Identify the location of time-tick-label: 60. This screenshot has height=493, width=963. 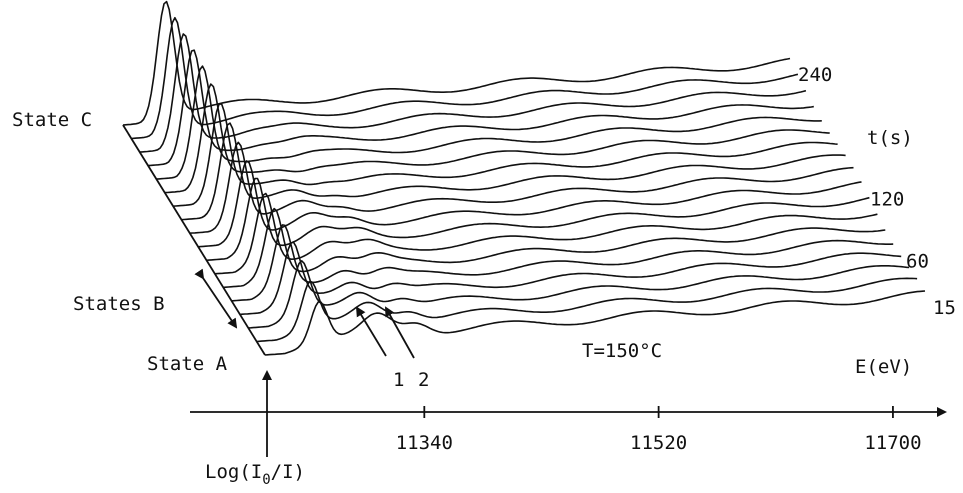
(917, 261).